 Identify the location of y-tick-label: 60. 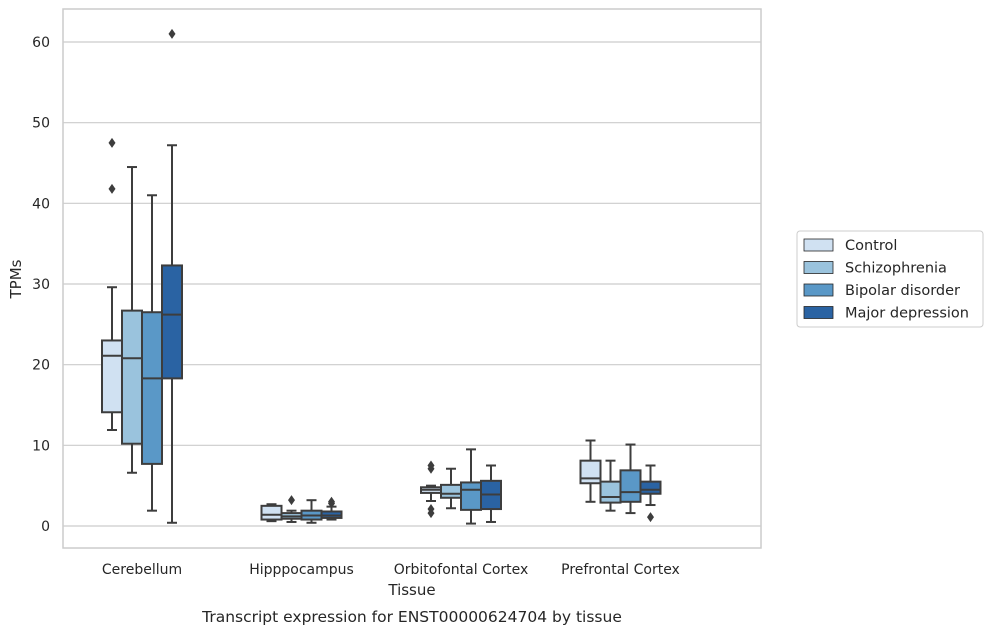
(41, 43).